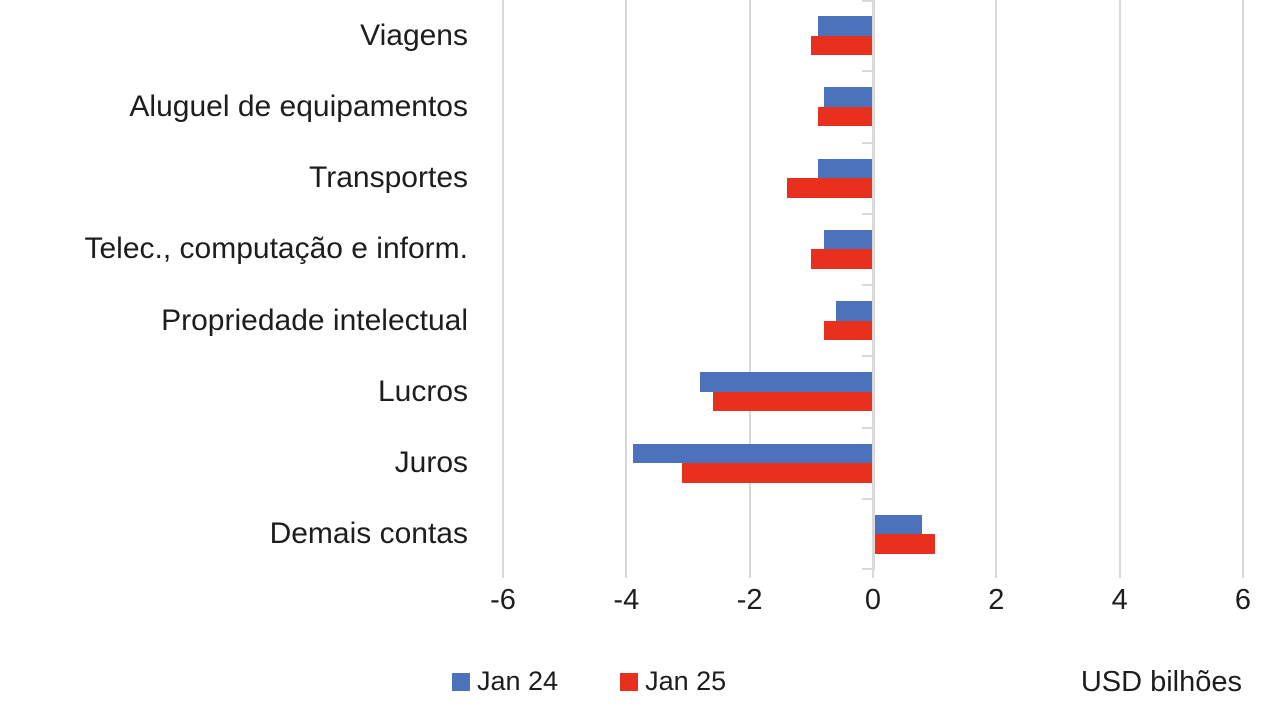  I want to click on legend-item-jan-24: Jan 24, so click(505, 681).